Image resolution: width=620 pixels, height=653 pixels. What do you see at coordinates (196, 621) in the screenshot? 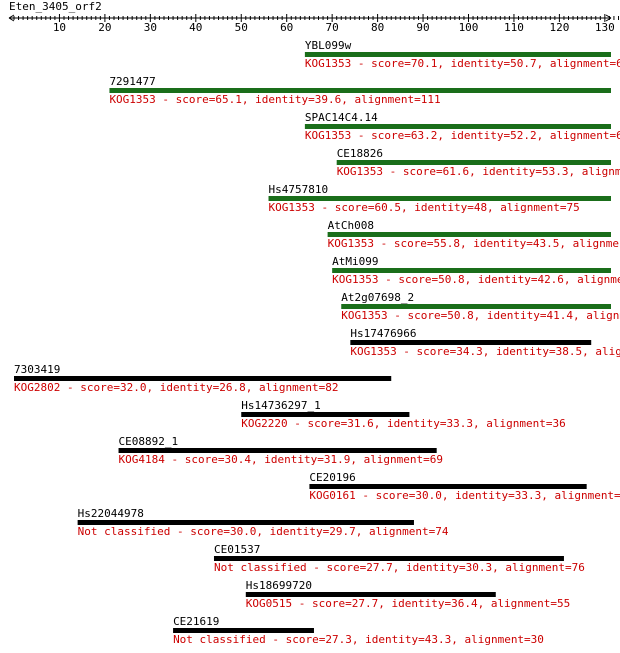
I see `hit-name: CE21619` at bounding box center [196, 621].